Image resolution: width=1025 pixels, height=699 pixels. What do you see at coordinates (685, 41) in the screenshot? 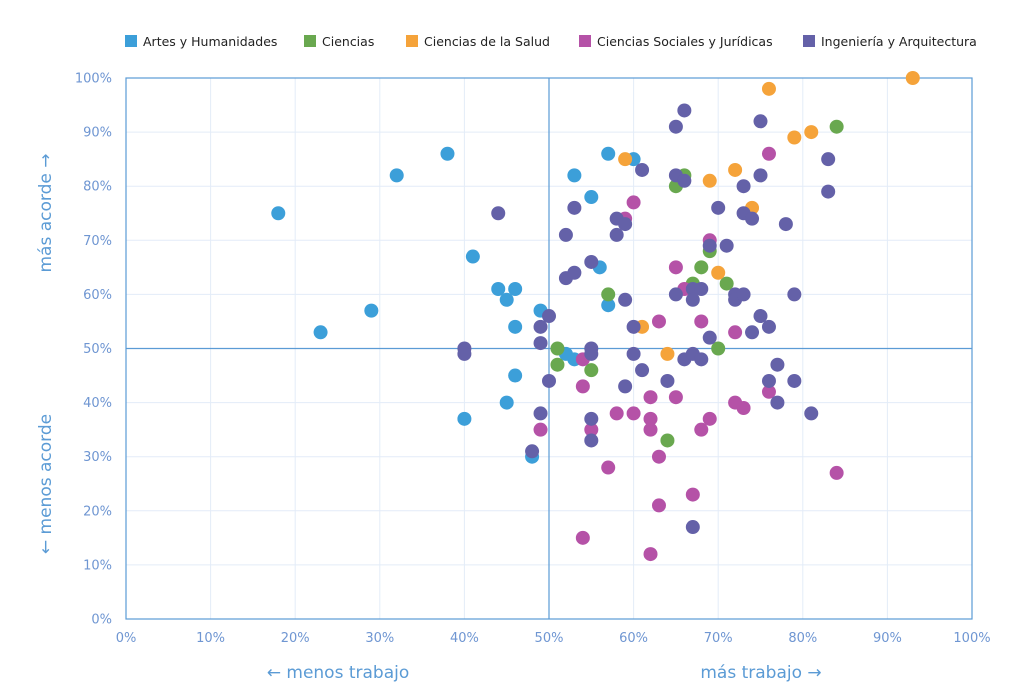
I see `legend-label: Ciencias Sociales y Jurídicas` at bounding box center [685, 41].